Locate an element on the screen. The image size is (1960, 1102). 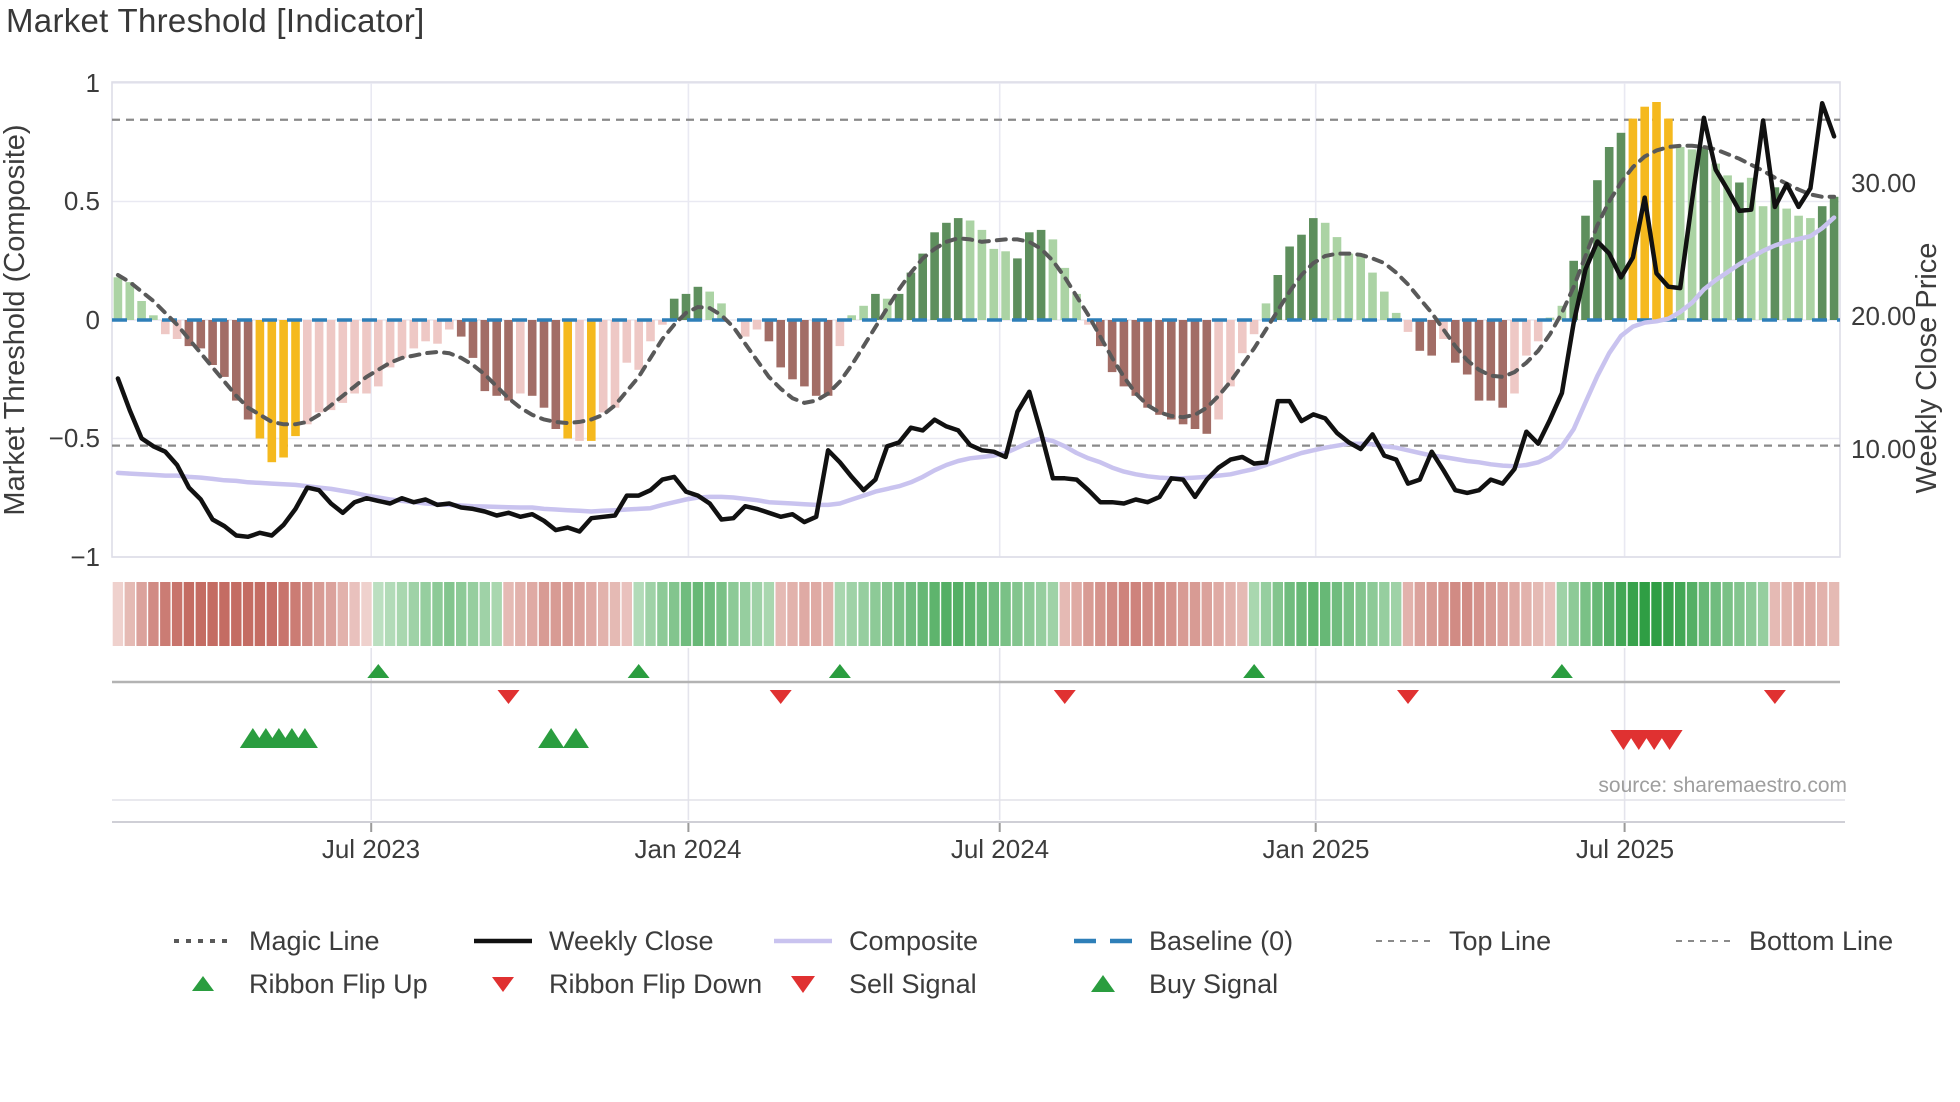
triangle-up-green-icon is located at coordinates (203, 983).